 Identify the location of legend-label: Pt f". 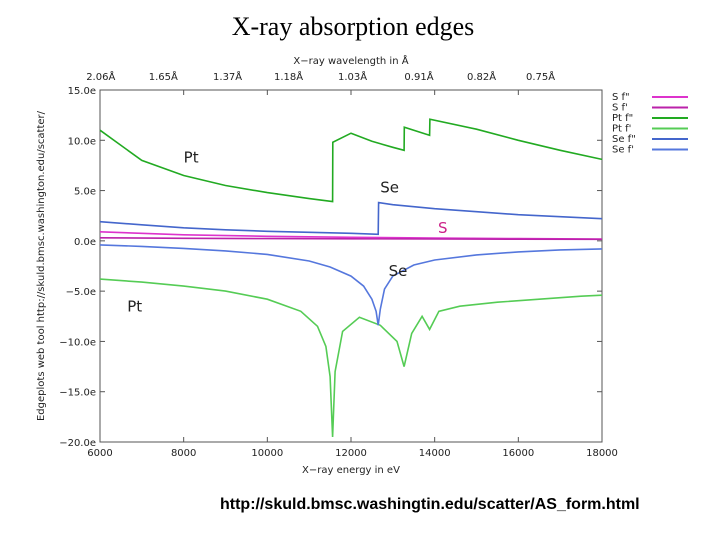
(622, 118).